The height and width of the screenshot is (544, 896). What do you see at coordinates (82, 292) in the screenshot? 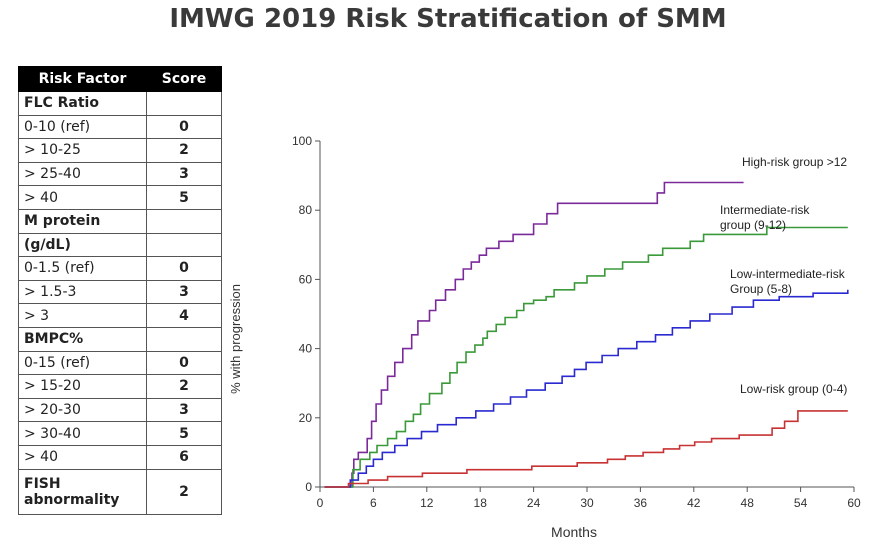
I see `risk-factor-cell: > 1.5-3` at bounding box center [82, 292].